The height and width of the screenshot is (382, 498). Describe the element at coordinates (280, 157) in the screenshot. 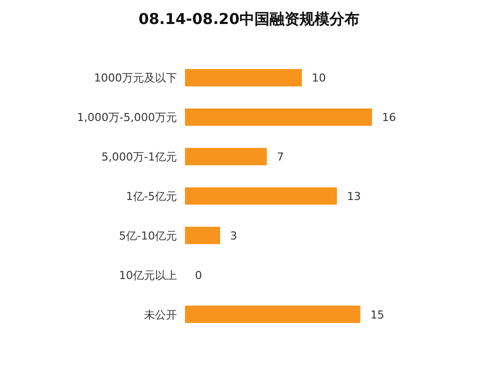

I see `data-label: 7` at that location.